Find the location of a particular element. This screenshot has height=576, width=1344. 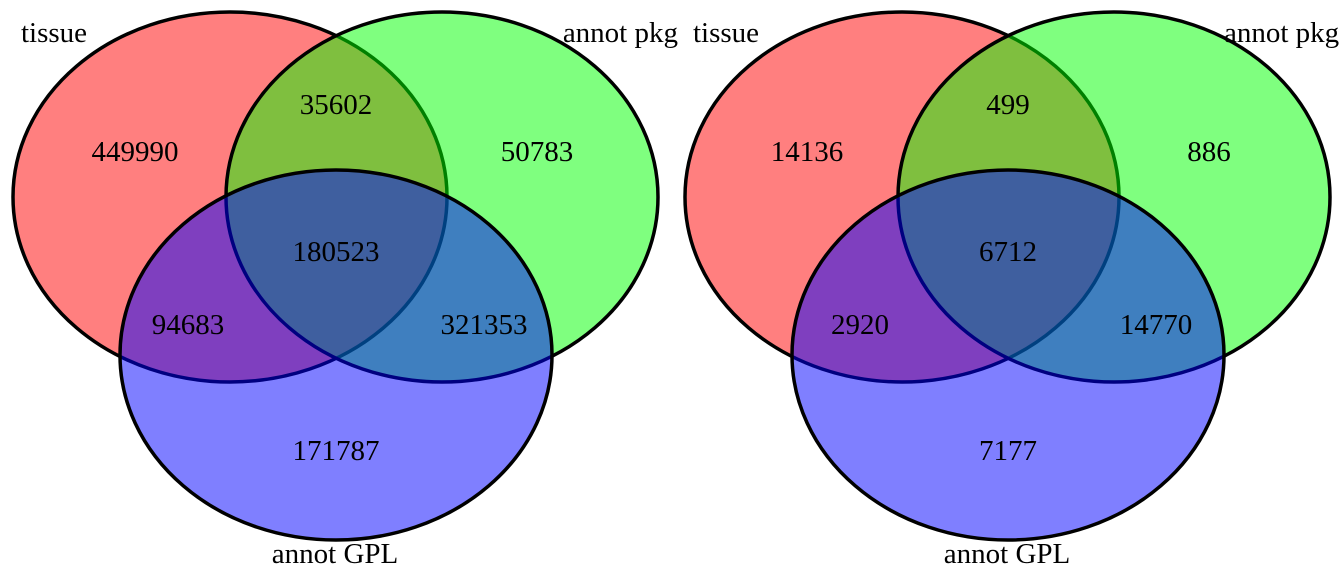

region-abc-count: 6712 is located at coordinates (1008, 252).